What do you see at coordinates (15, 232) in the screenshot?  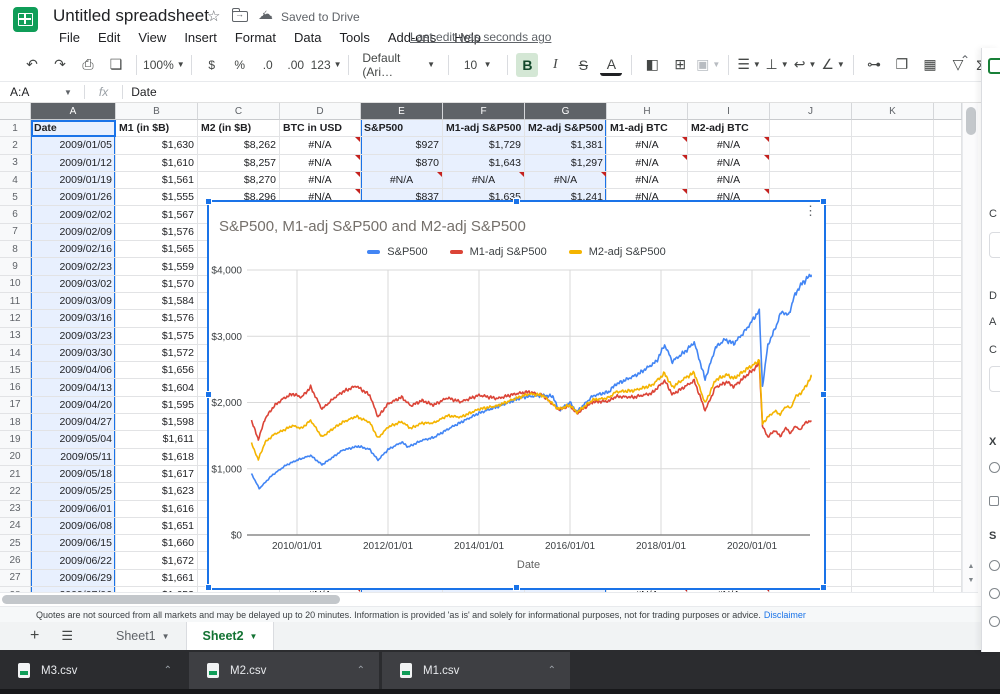 I see `row-header-7: 7` at bounding box center [15, 232].